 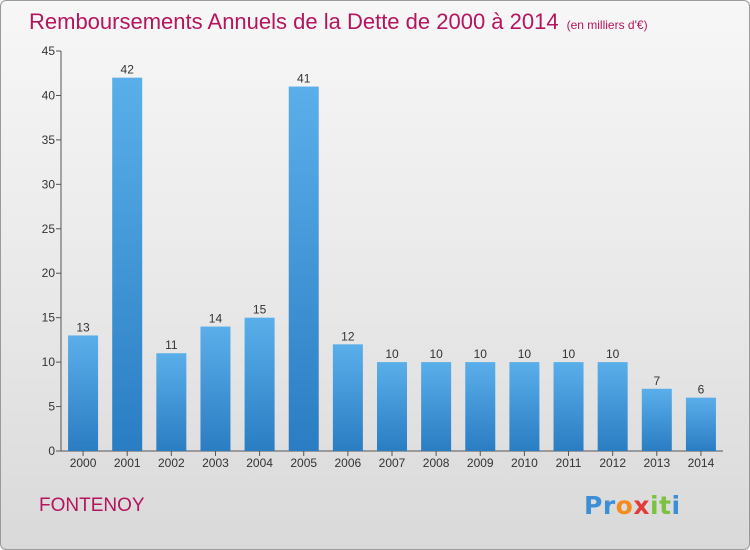 I want to click on x-tick-label: 2008, so click(x=436, y=463).